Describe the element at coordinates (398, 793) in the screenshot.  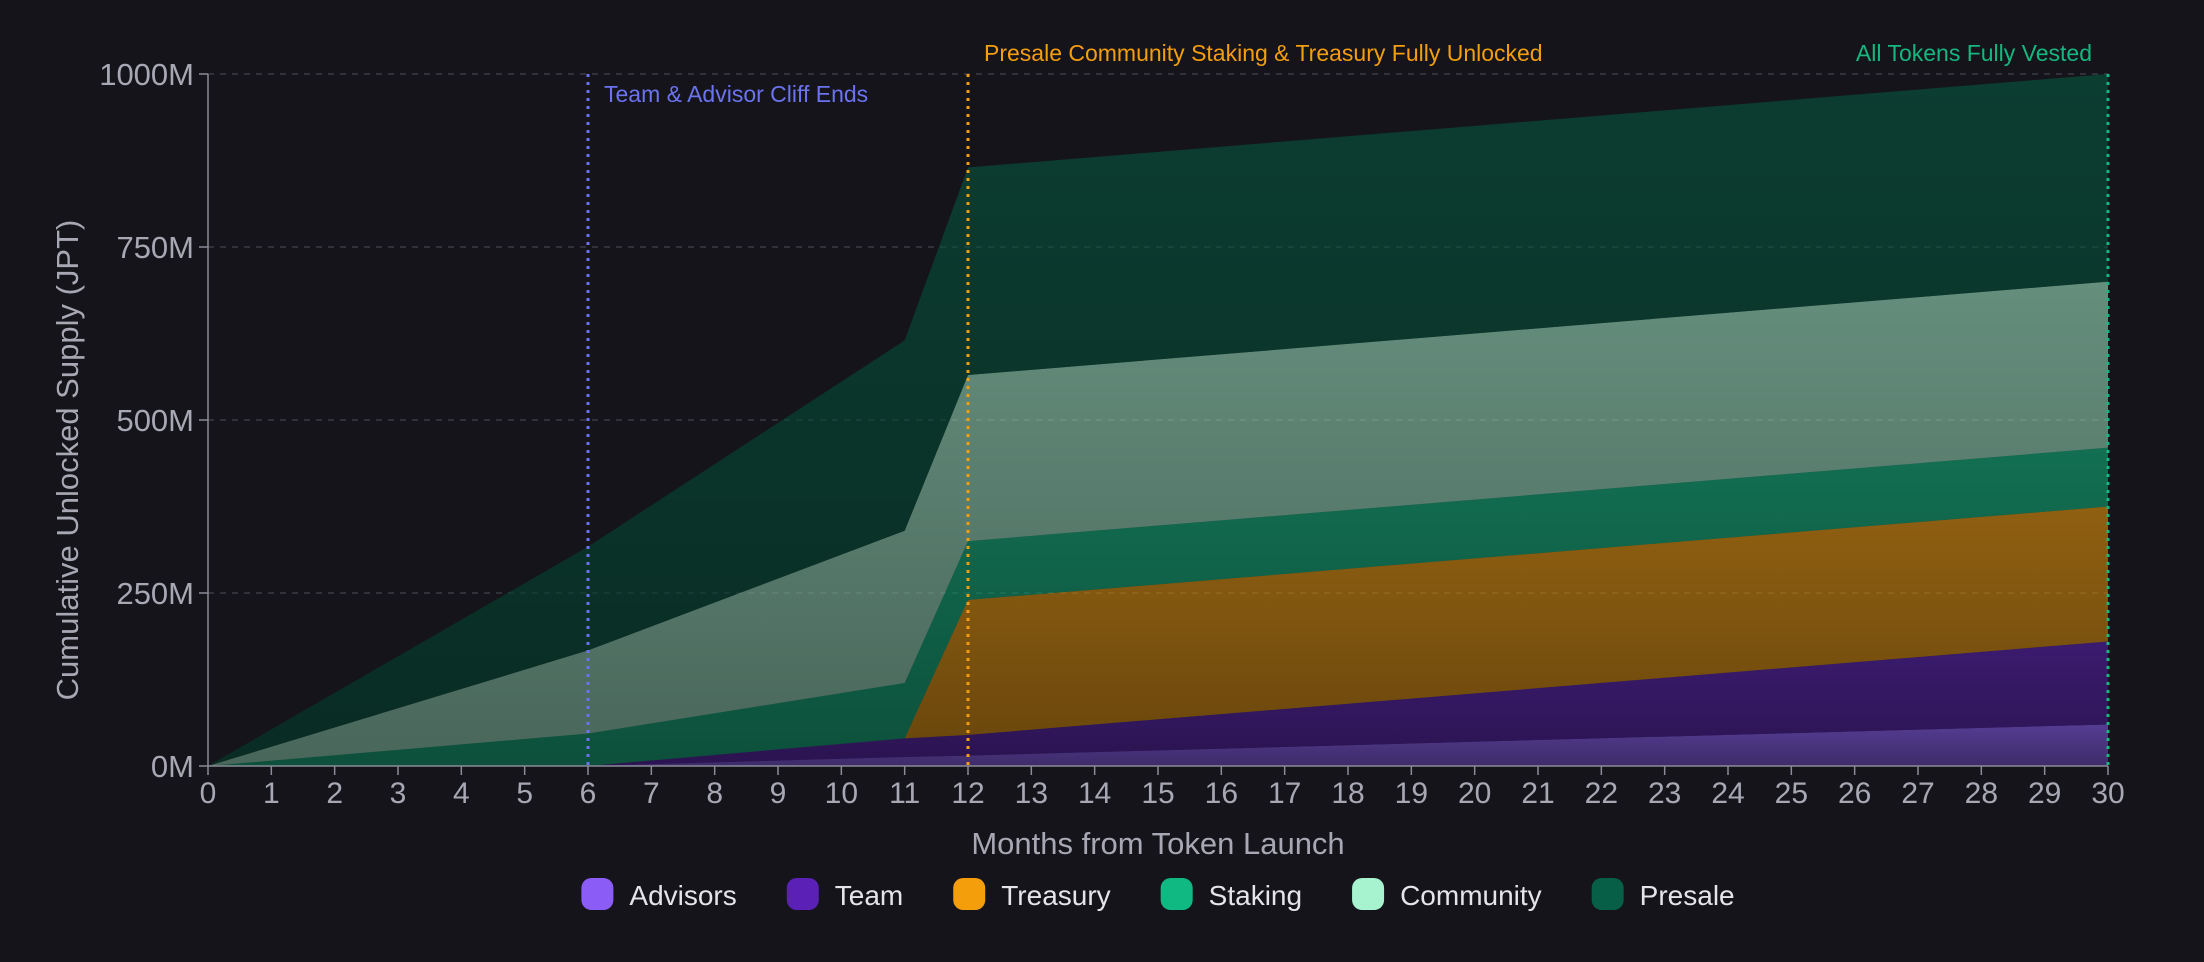
I see `x-tick-label: 3` at that location.